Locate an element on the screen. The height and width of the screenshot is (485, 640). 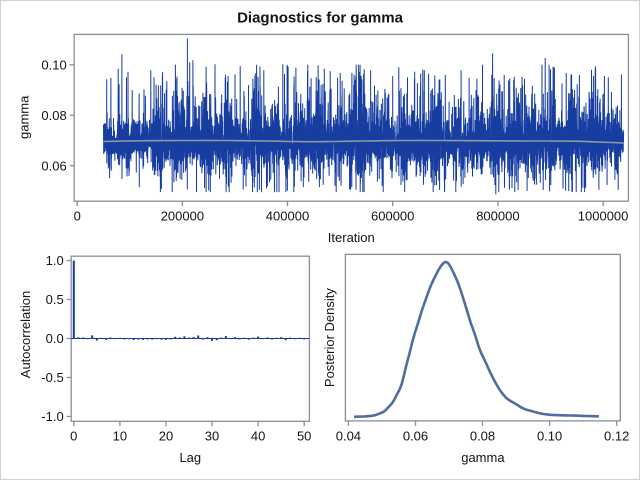
svg-text: 0.12 is located at coordinates (616, 436).